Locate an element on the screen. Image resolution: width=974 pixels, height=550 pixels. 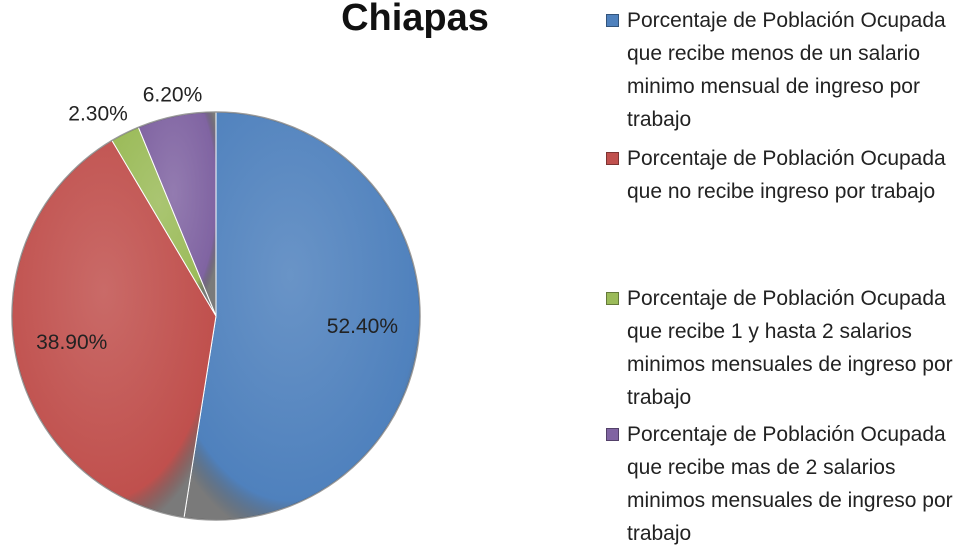
data-label: 6.20% is located at coordinates (173, 94).